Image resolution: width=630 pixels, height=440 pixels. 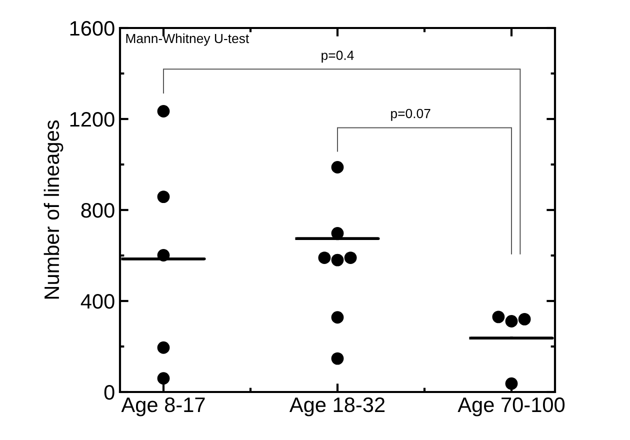 What do you see at coordinates (511, 406) in the screenshot?
I see `x-tick-label: Age 70-100` at bounding box center [511, 406].